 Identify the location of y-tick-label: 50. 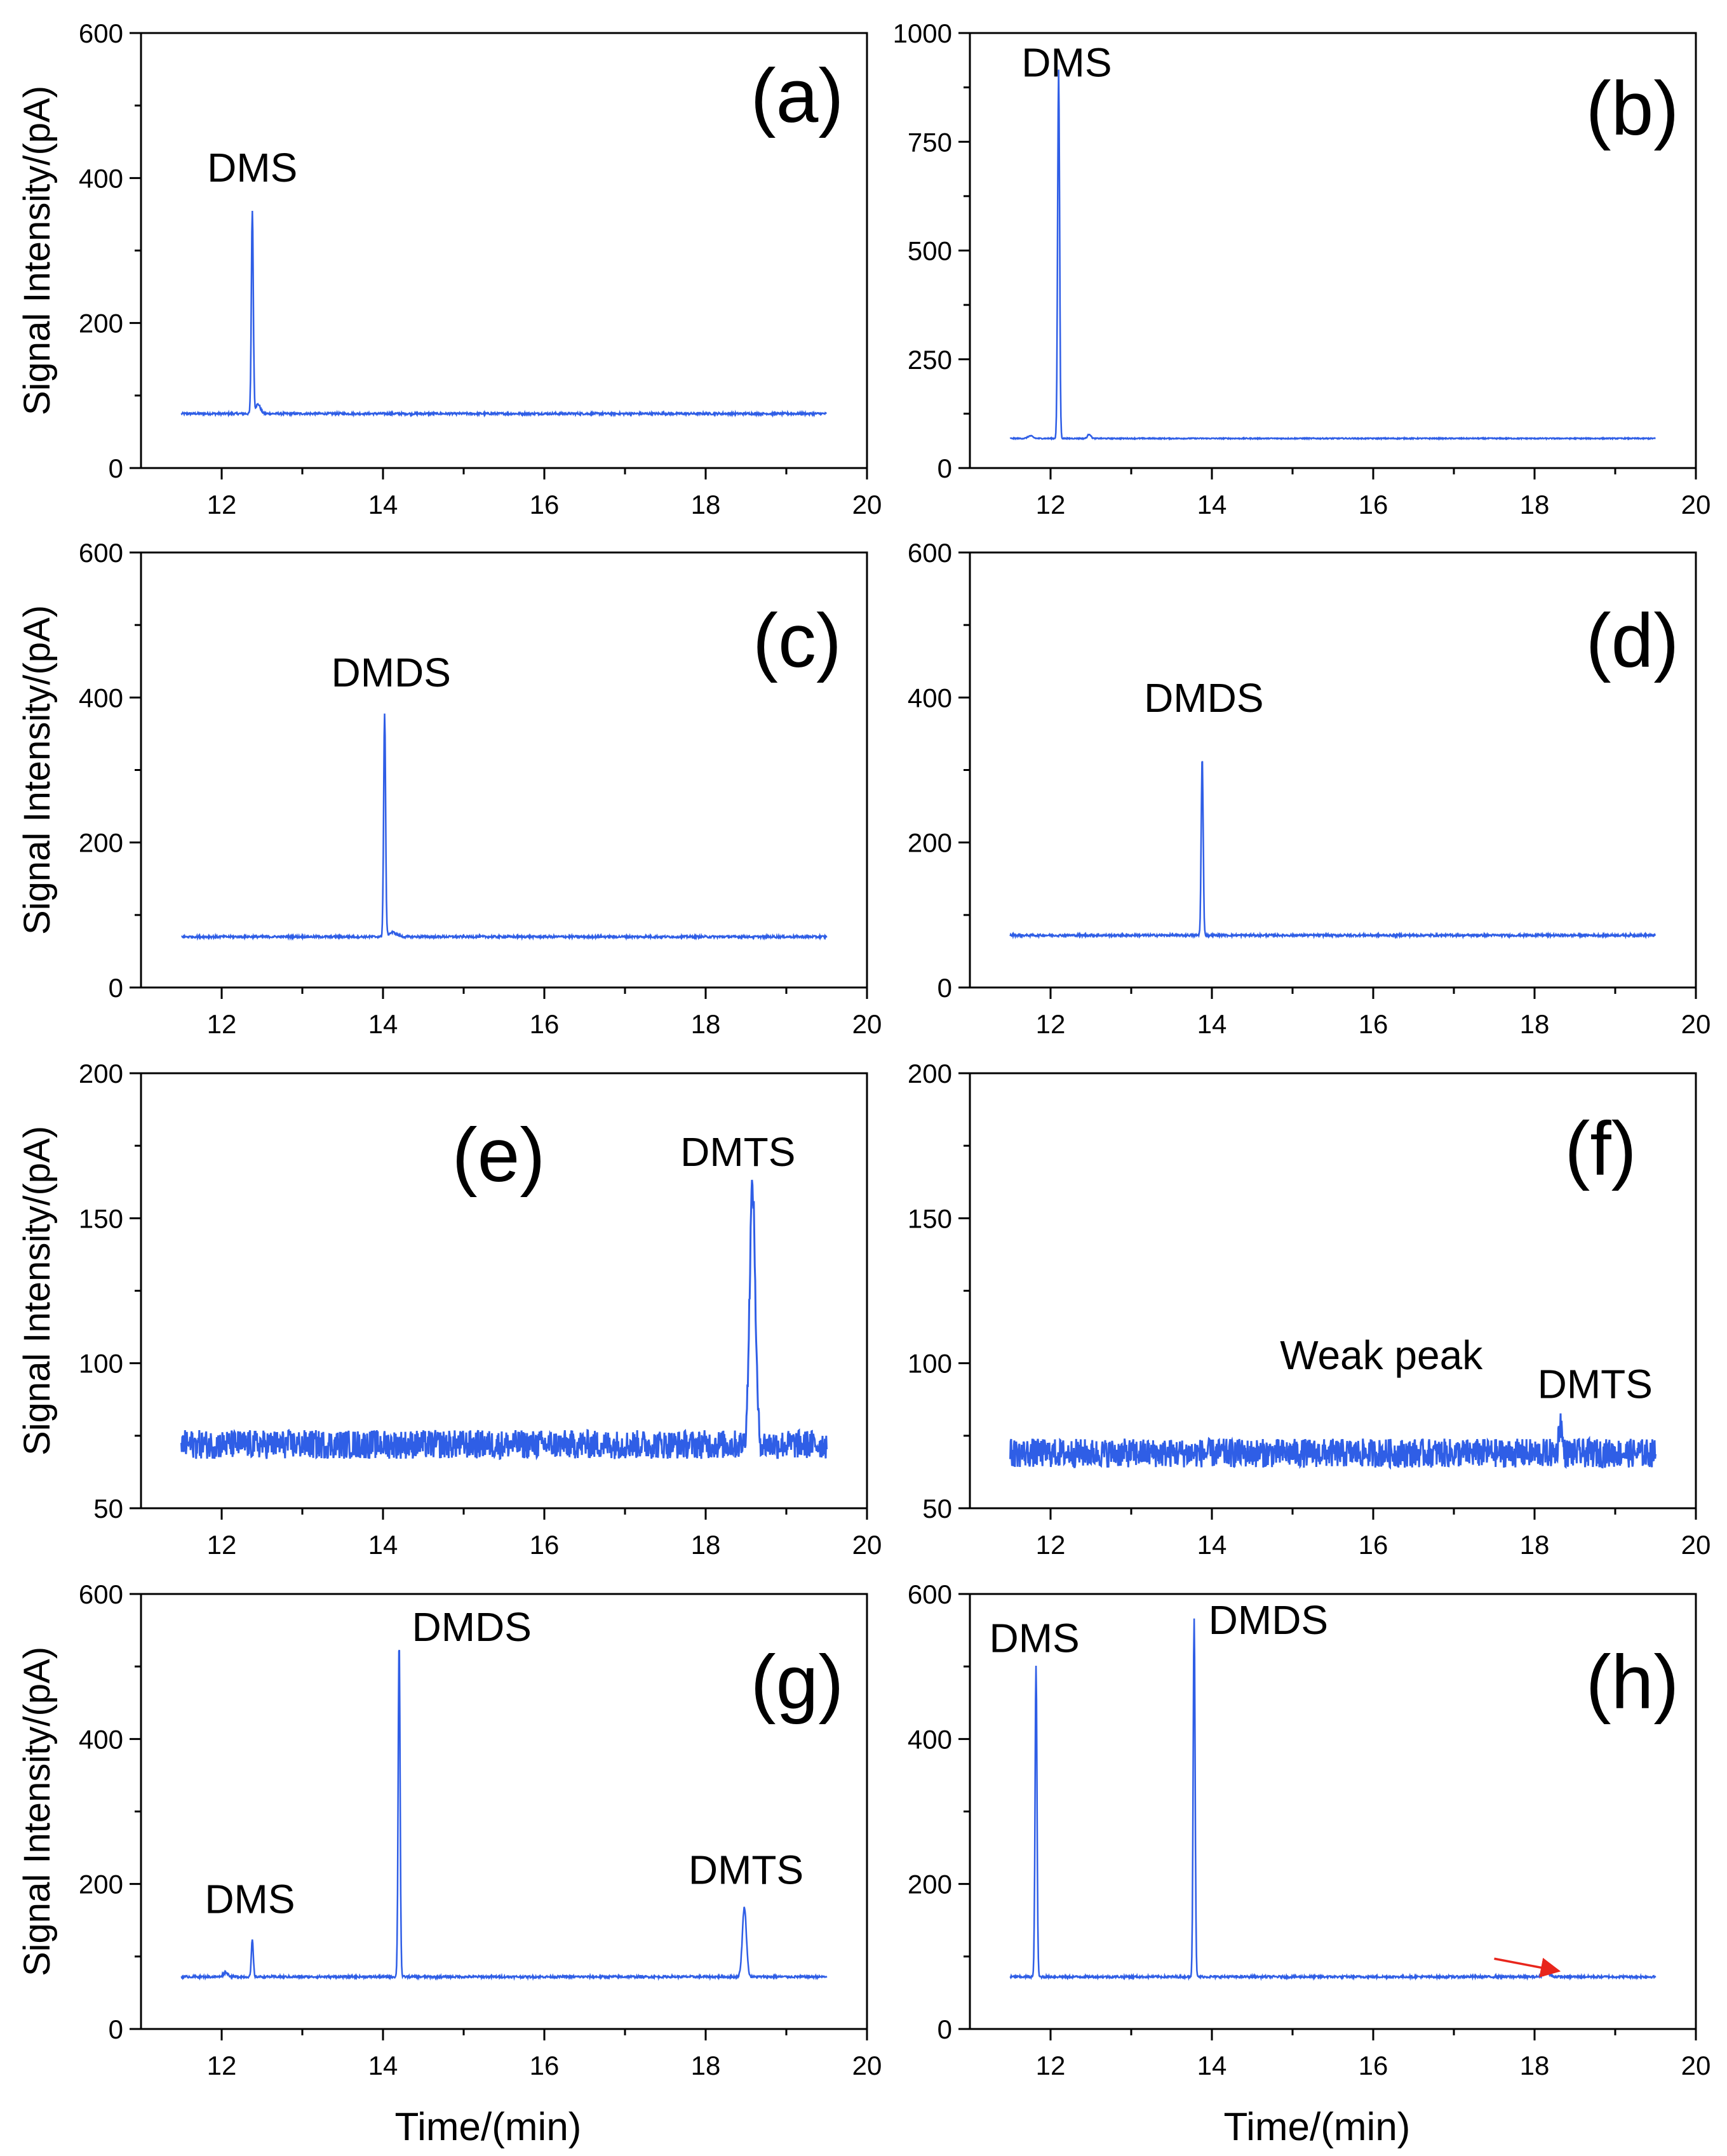
(108, 1508).